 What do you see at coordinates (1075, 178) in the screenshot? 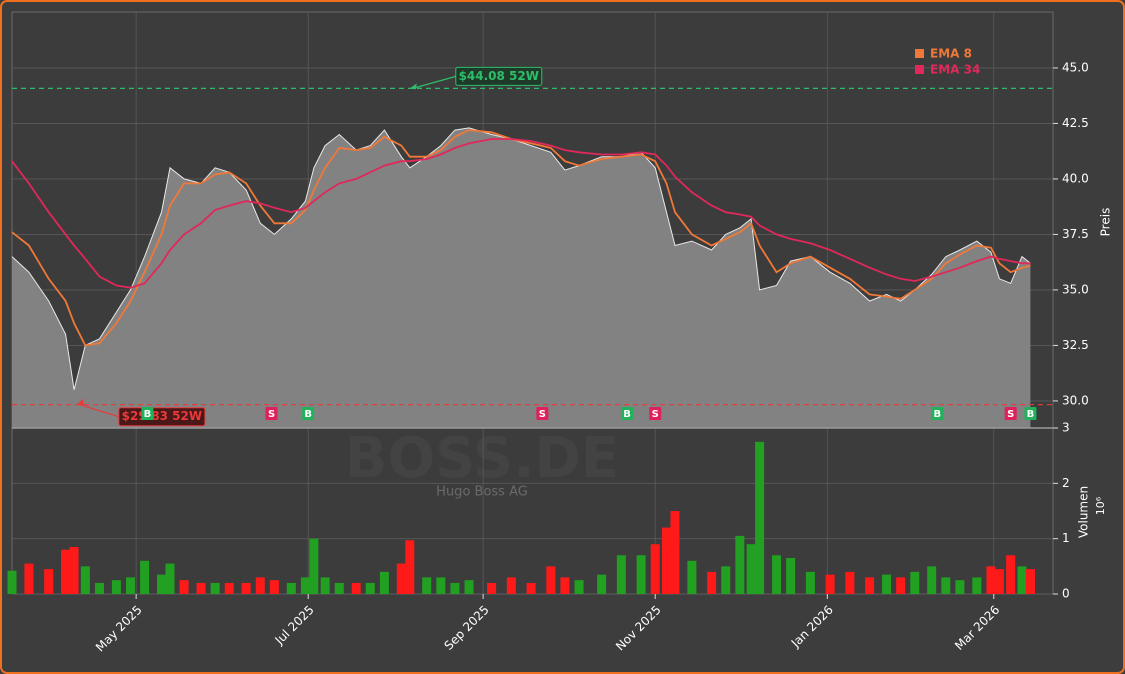
I see `y-tick-label: 40.0` at bounding box center [1075, 178].